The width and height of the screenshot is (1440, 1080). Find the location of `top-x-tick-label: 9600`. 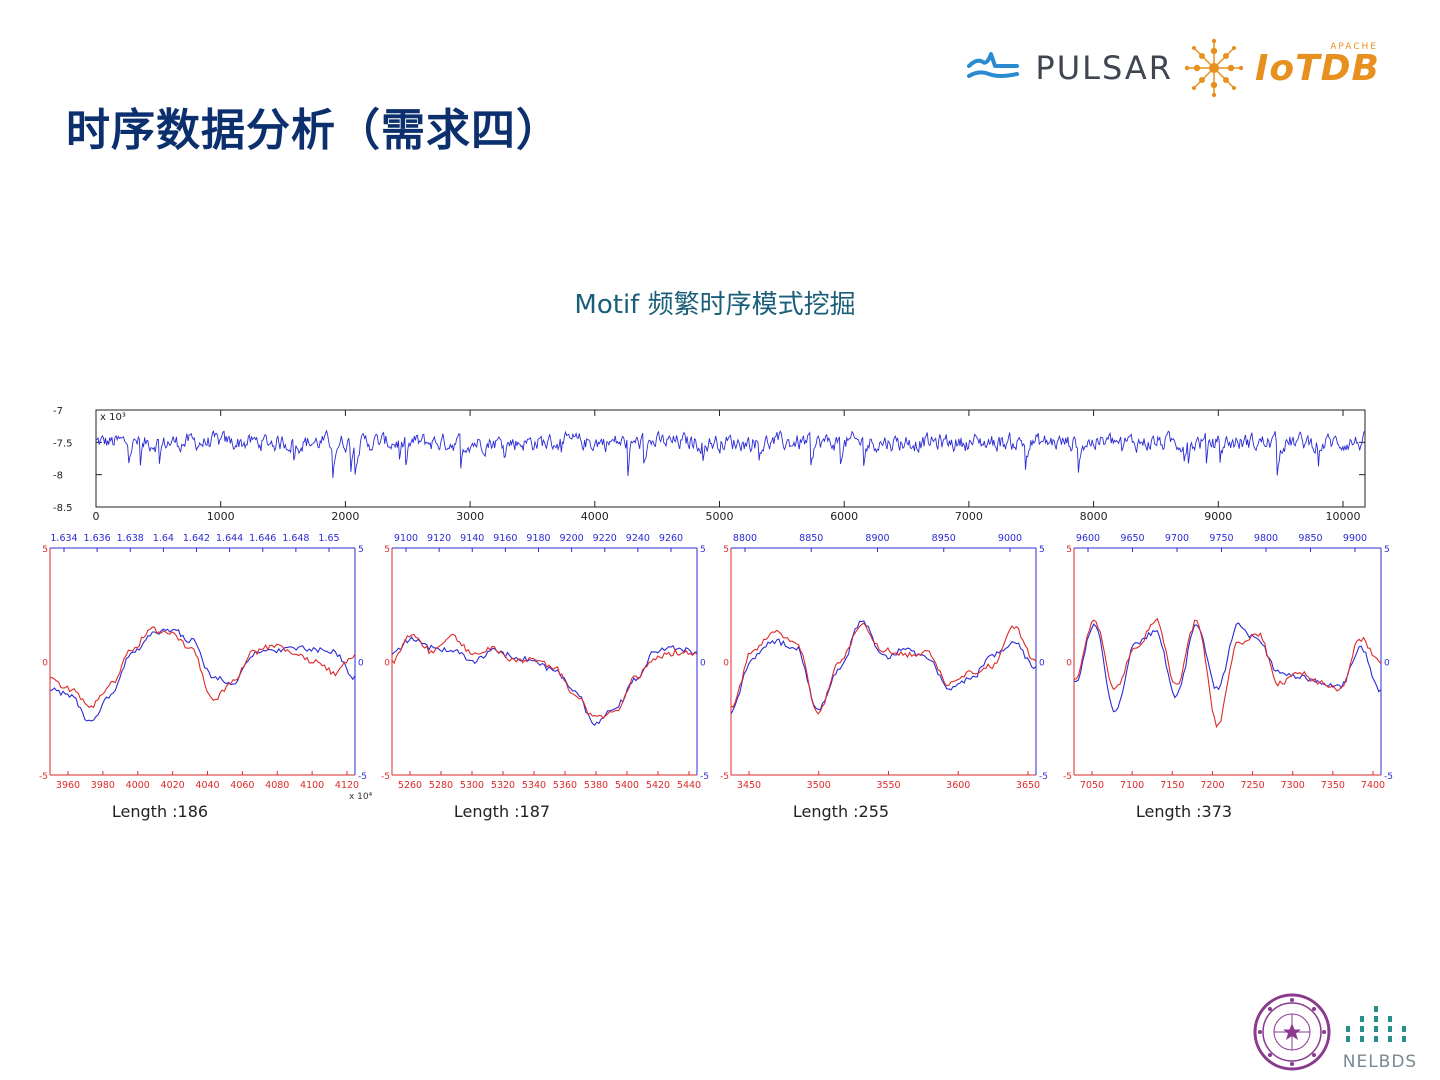

top-x-tick-label: 9600 is located at coordinates (1088, 538).